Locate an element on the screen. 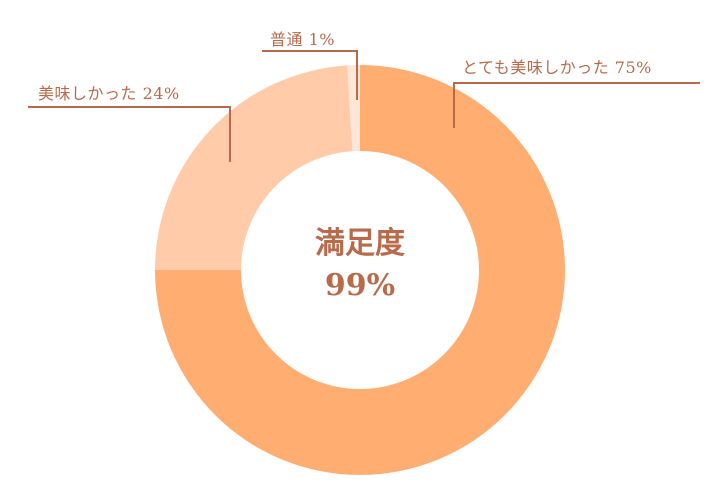 Image resolution: width=720 pixels, height=500 pixels. satisfaction-value: 99% is located at coordinates (360, 285).